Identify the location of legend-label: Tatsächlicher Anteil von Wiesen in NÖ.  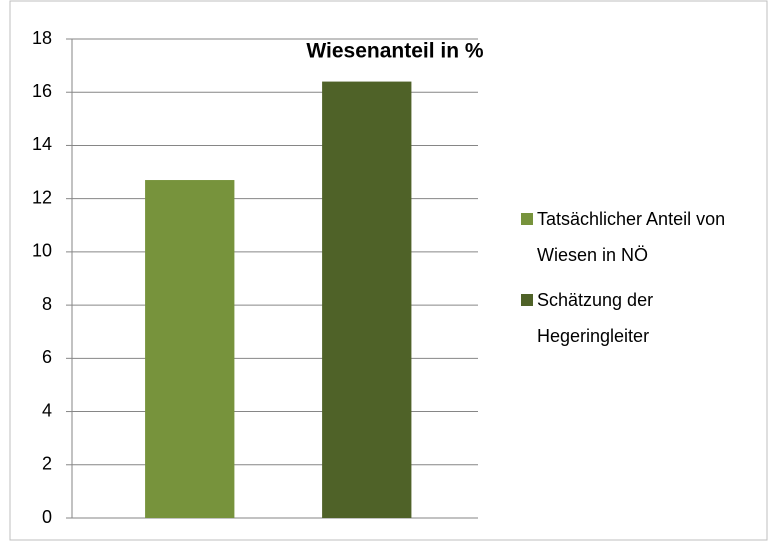
(631, 237).